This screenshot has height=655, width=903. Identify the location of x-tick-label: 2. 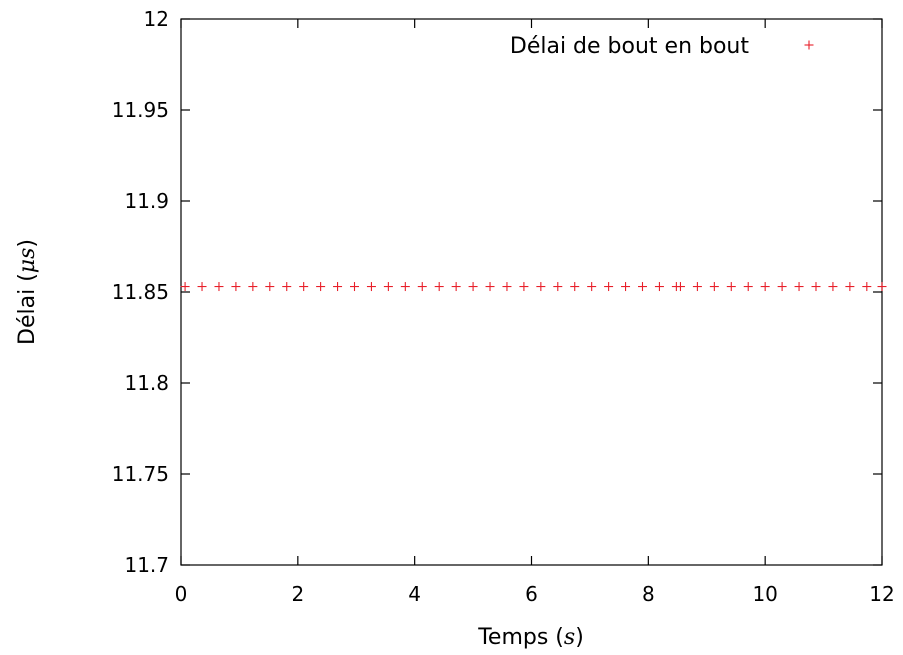
(297, 594).